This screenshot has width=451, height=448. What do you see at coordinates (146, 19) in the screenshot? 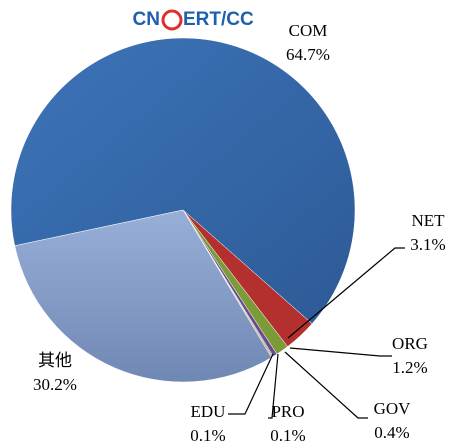
I see `watermark: CN` at bounding box center [146, 19].